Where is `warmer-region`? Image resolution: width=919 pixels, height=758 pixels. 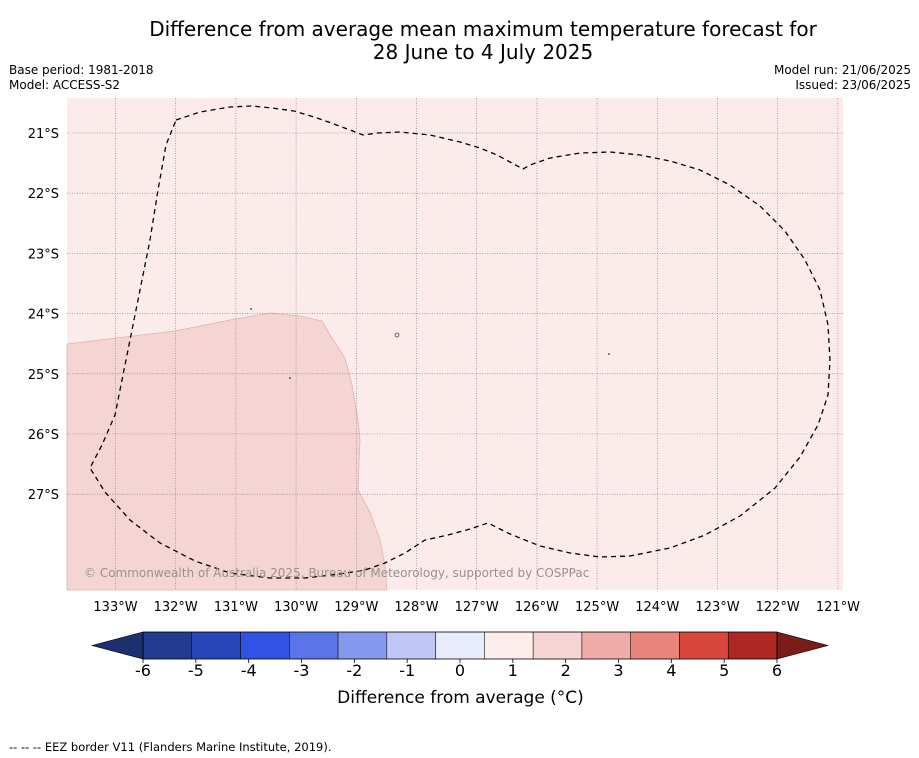 warmer-region is located at coordinates (227, 451).